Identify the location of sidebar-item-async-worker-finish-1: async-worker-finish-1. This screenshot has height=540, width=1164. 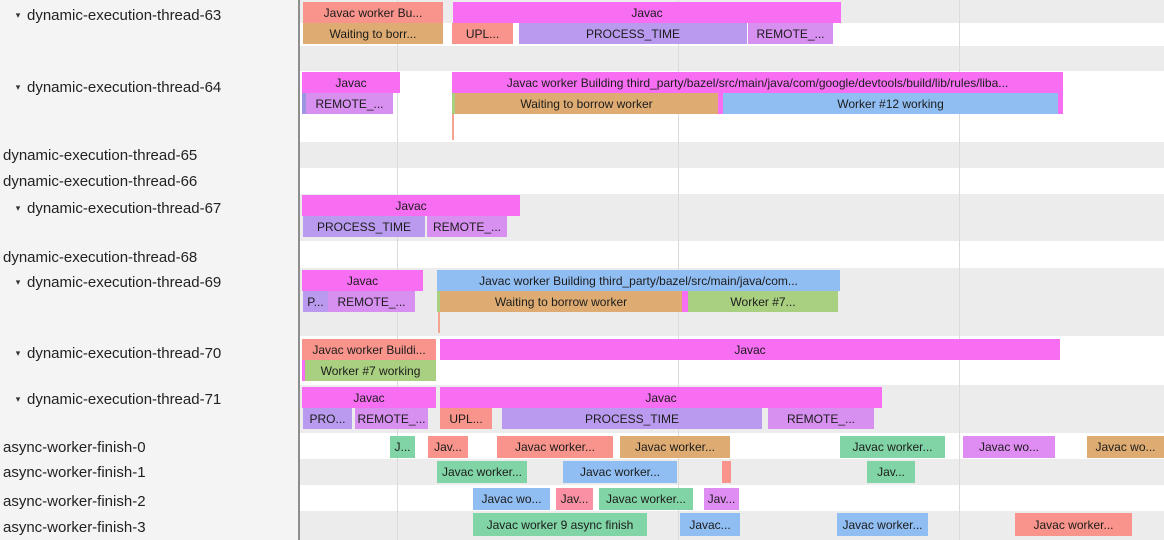
(149, 472).